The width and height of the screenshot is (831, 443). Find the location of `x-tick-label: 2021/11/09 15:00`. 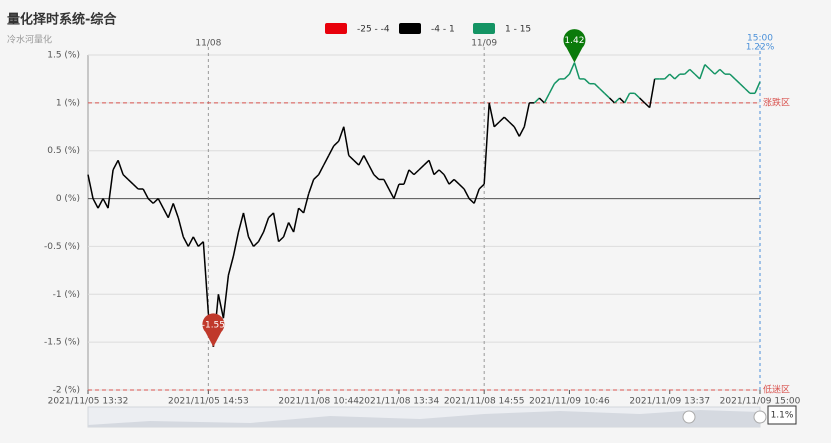

x-tick-label: 2021/11/09 15:00 is located at coordinates (760, 402).